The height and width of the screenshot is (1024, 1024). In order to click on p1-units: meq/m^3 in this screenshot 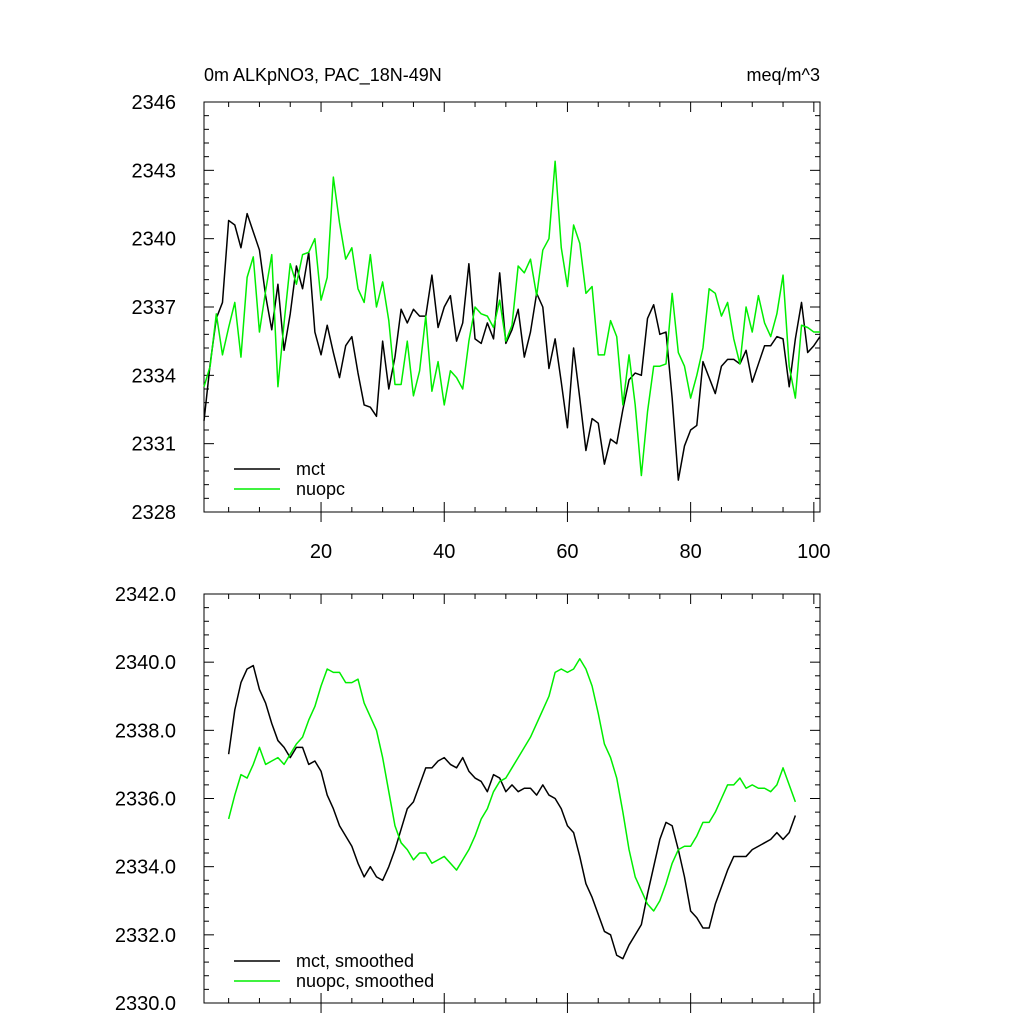, I will do `click(783, 75)`.